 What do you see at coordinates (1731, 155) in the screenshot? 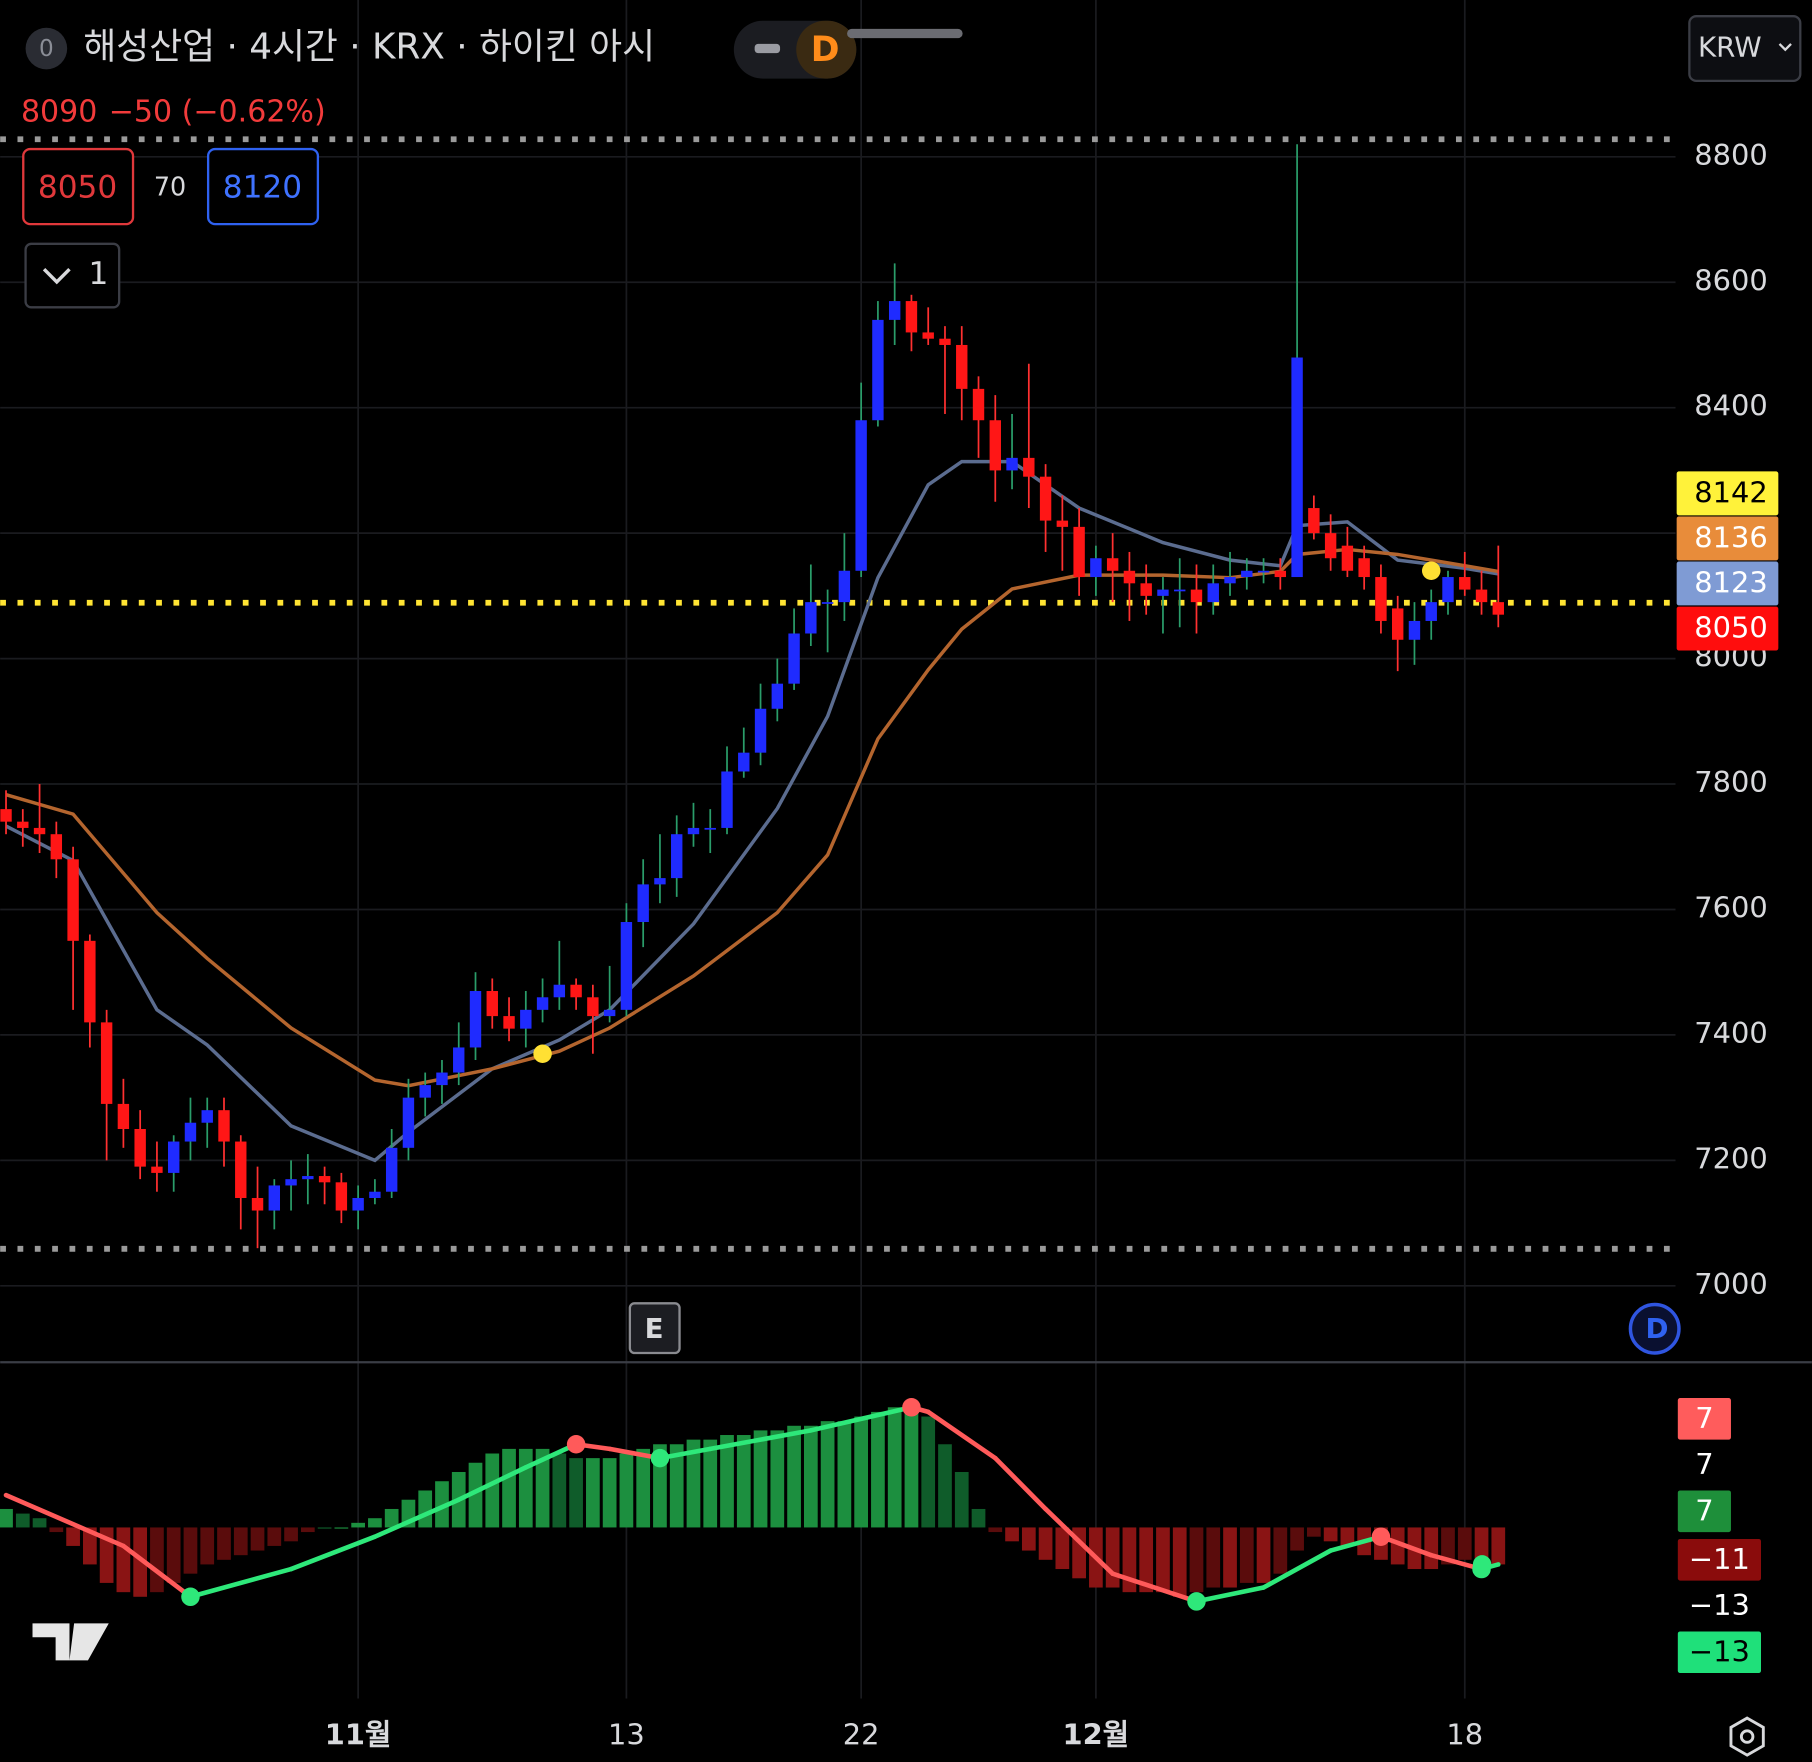
I see `y-tick-label: 8800` at bounding box center [1731, 155].